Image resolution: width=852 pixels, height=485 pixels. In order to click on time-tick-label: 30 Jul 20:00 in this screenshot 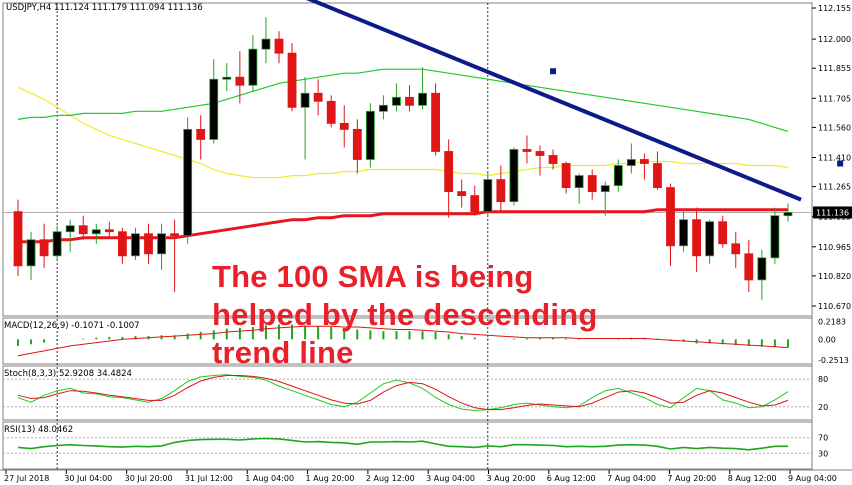, I will do `click(149, 478)`.